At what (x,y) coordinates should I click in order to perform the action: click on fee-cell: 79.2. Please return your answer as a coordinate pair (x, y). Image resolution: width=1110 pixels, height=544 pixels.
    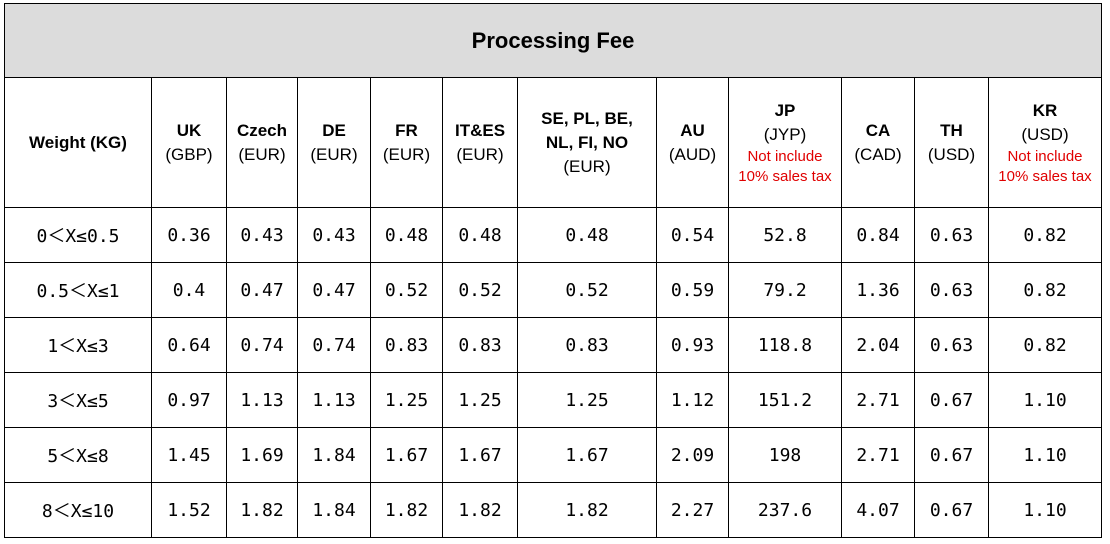
    Looking at the image, I should click on (785, 290).